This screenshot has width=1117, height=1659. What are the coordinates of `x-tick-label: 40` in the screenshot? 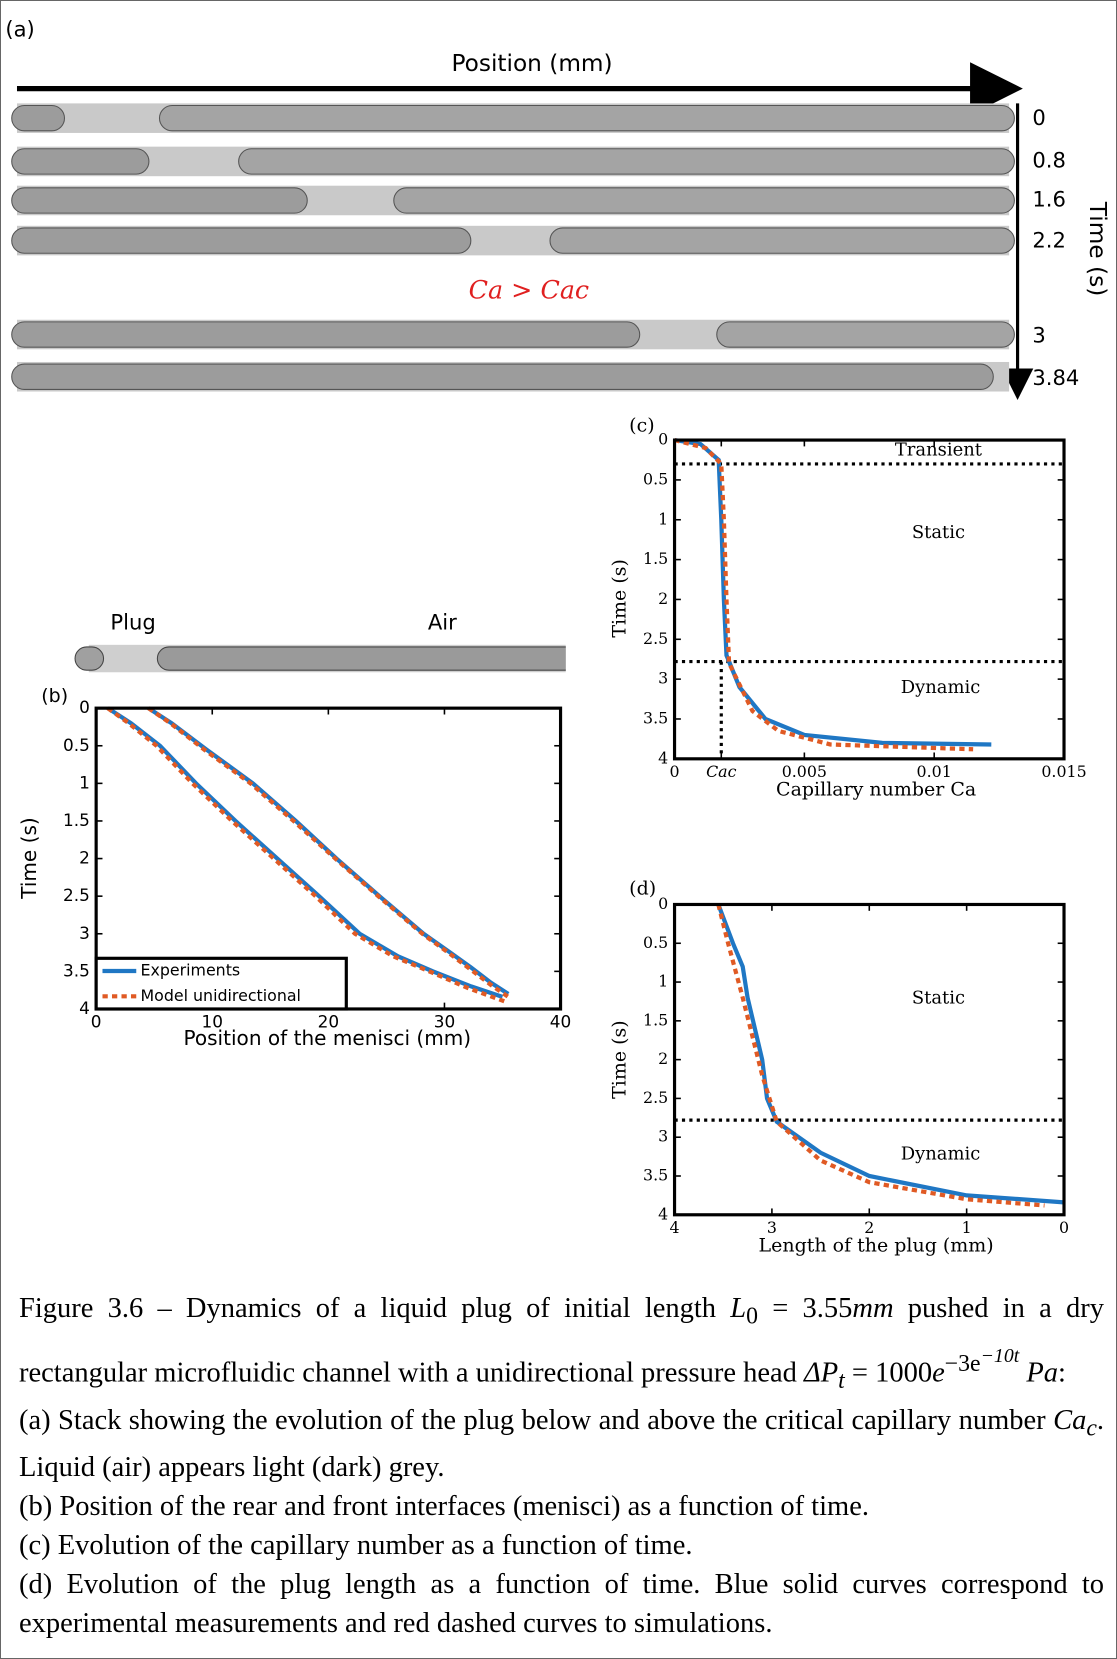 It's located at (560, 1022).